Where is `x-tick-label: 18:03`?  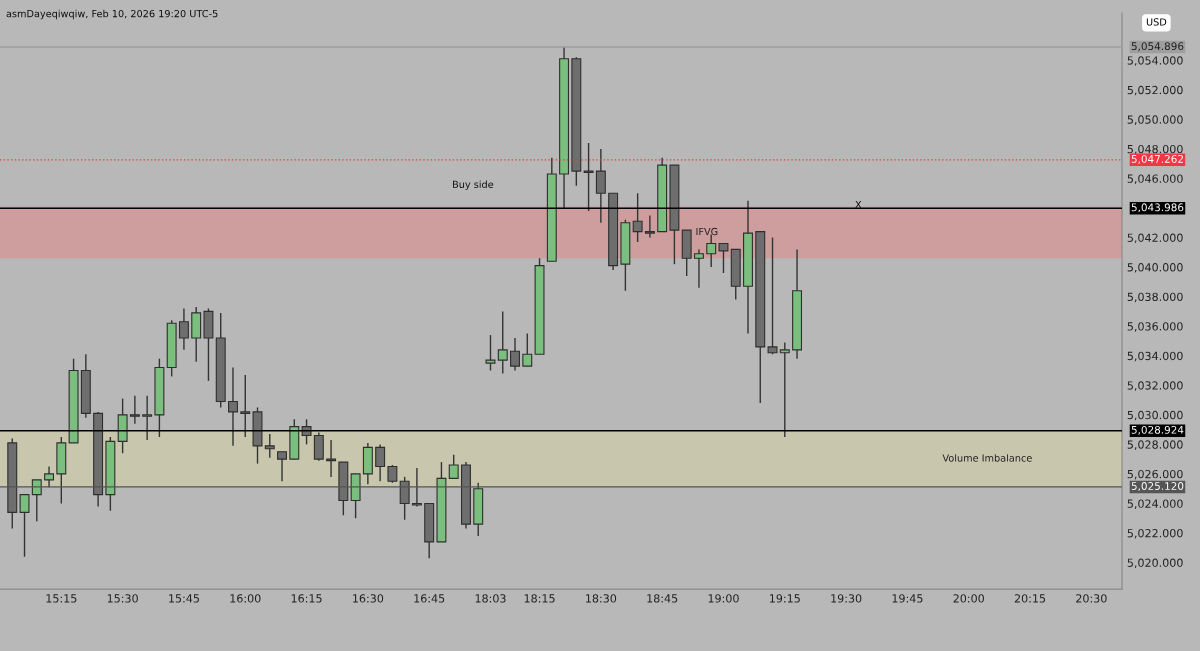
x-tick-label: 18:03 is located at coordinates (490, 598).